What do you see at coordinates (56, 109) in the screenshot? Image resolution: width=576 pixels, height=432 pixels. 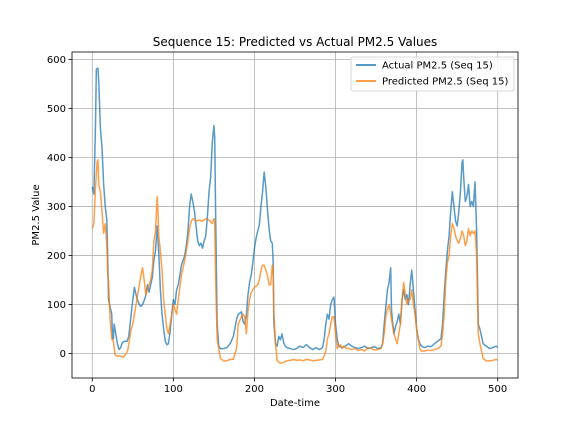 I see `y-tick-label: 500` at bounding box center [56, 109].